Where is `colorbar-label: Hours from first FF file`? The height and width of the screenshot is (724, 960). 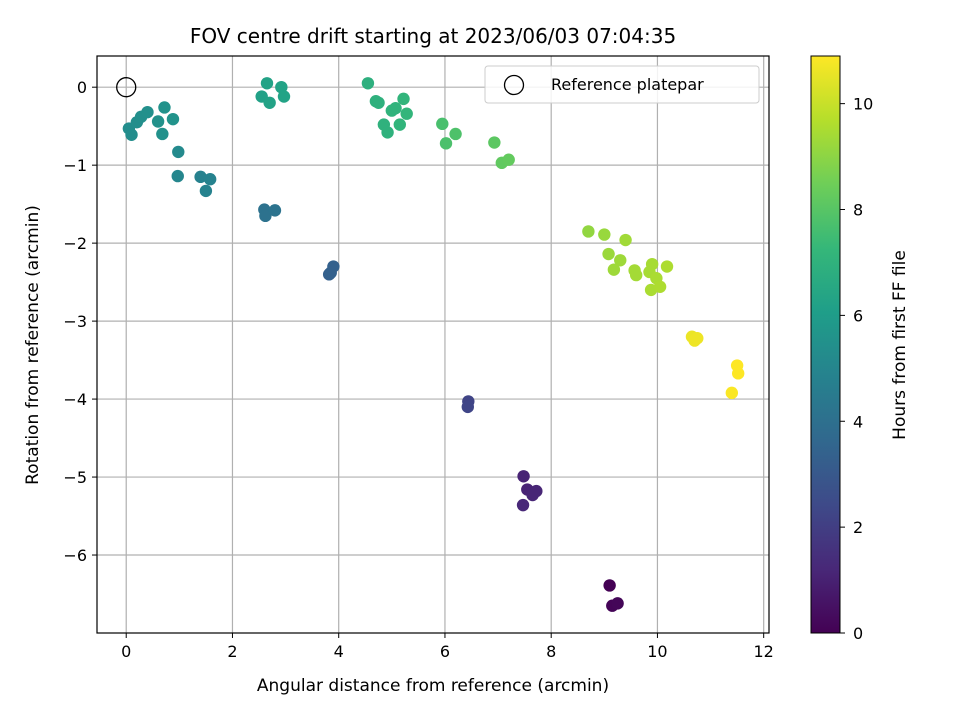
colorbar-label: Hours from first FF file is located at coordinates (900, 345).